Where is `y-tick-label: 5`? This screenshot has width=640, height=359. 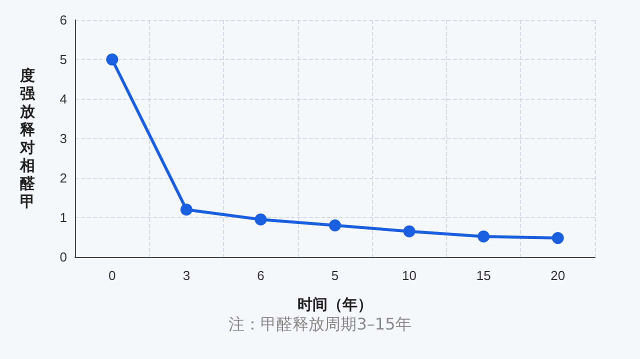 y-tick-label: 5 is located at coordinates (63, 59).